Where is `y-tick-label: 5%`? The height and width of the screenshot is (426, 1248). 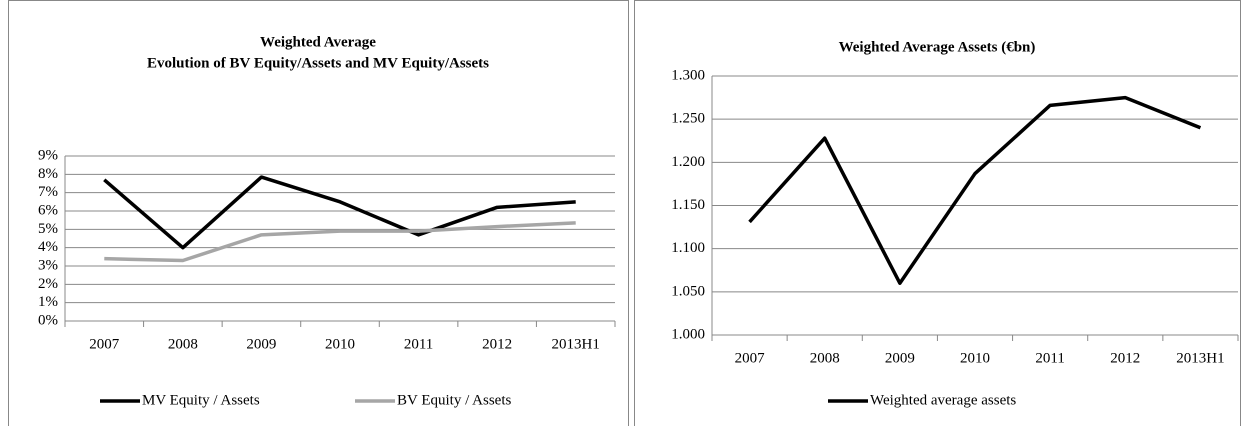 y-tick-label: 5% is located at coordinates (48, 229).